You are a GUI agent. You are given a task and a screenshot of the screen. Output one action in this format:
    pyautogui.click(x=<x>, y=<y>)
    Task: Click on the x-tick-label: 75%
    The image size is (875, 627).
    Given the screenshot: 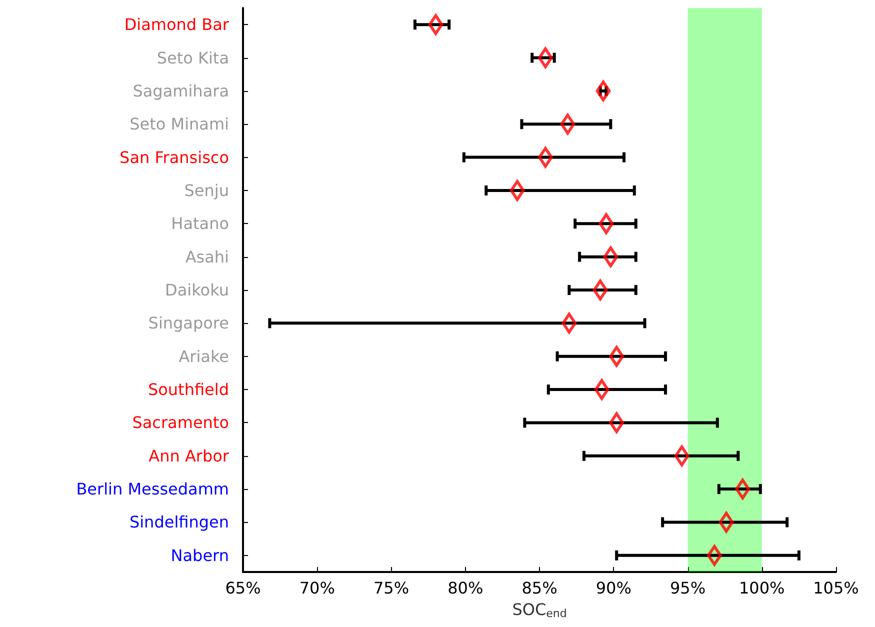 What is the action you would take?
    pyautogui.click(x=391, y=588)
    